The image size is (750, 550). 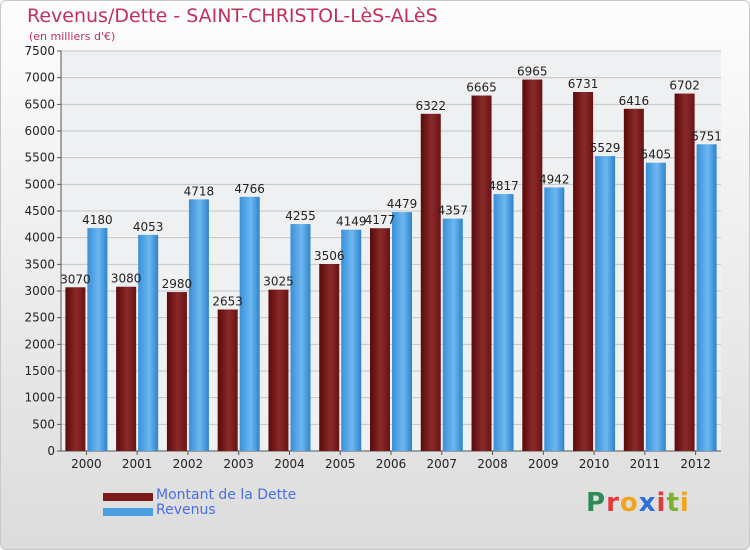 What do you see at coordinates (554, 179) in the screenshot?
I see `data-label-revenus: 4942` at bounding box center [554, 179].